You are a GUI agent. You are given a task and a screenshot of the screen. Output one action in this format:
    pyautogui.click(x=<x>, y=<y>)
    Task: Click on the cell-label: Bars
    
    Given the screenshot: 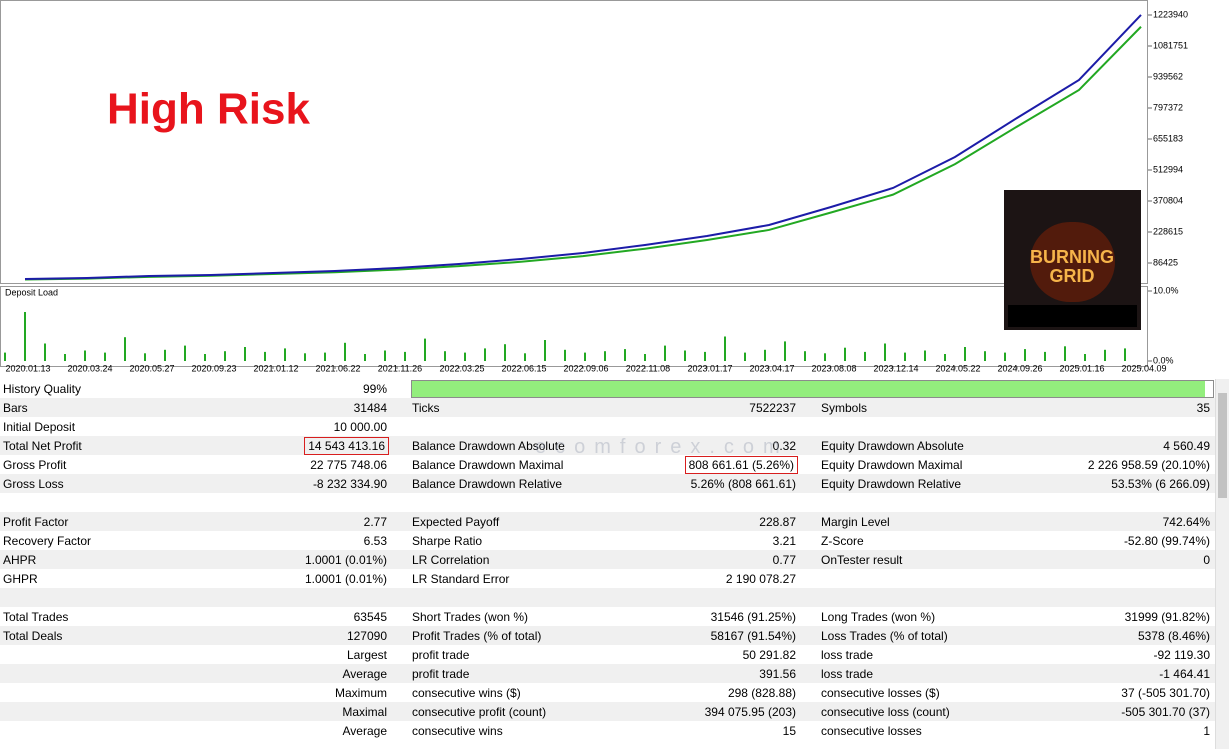 What is the action you would take?
    pyautogui.click(x=15, y=407)
    